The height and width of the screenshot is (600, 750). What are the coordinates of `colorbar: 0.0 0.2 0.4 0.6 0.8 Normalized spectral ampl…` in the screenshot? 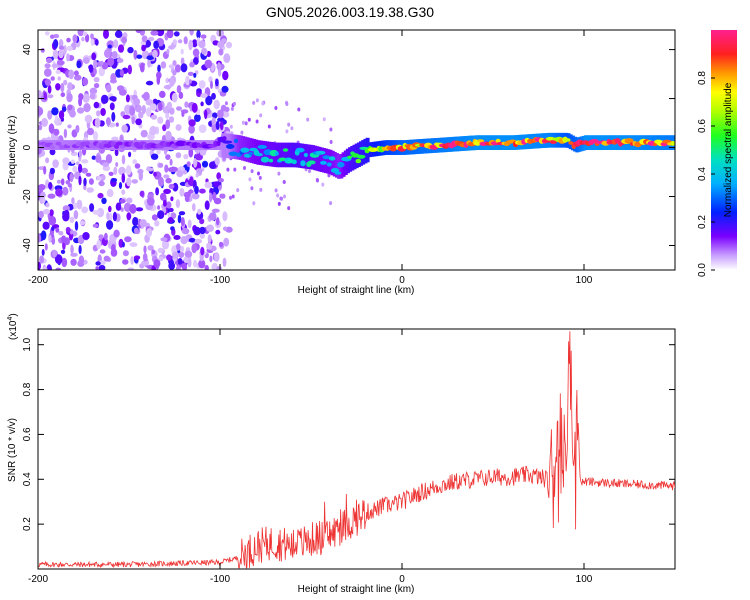 It's located at (717, 153).